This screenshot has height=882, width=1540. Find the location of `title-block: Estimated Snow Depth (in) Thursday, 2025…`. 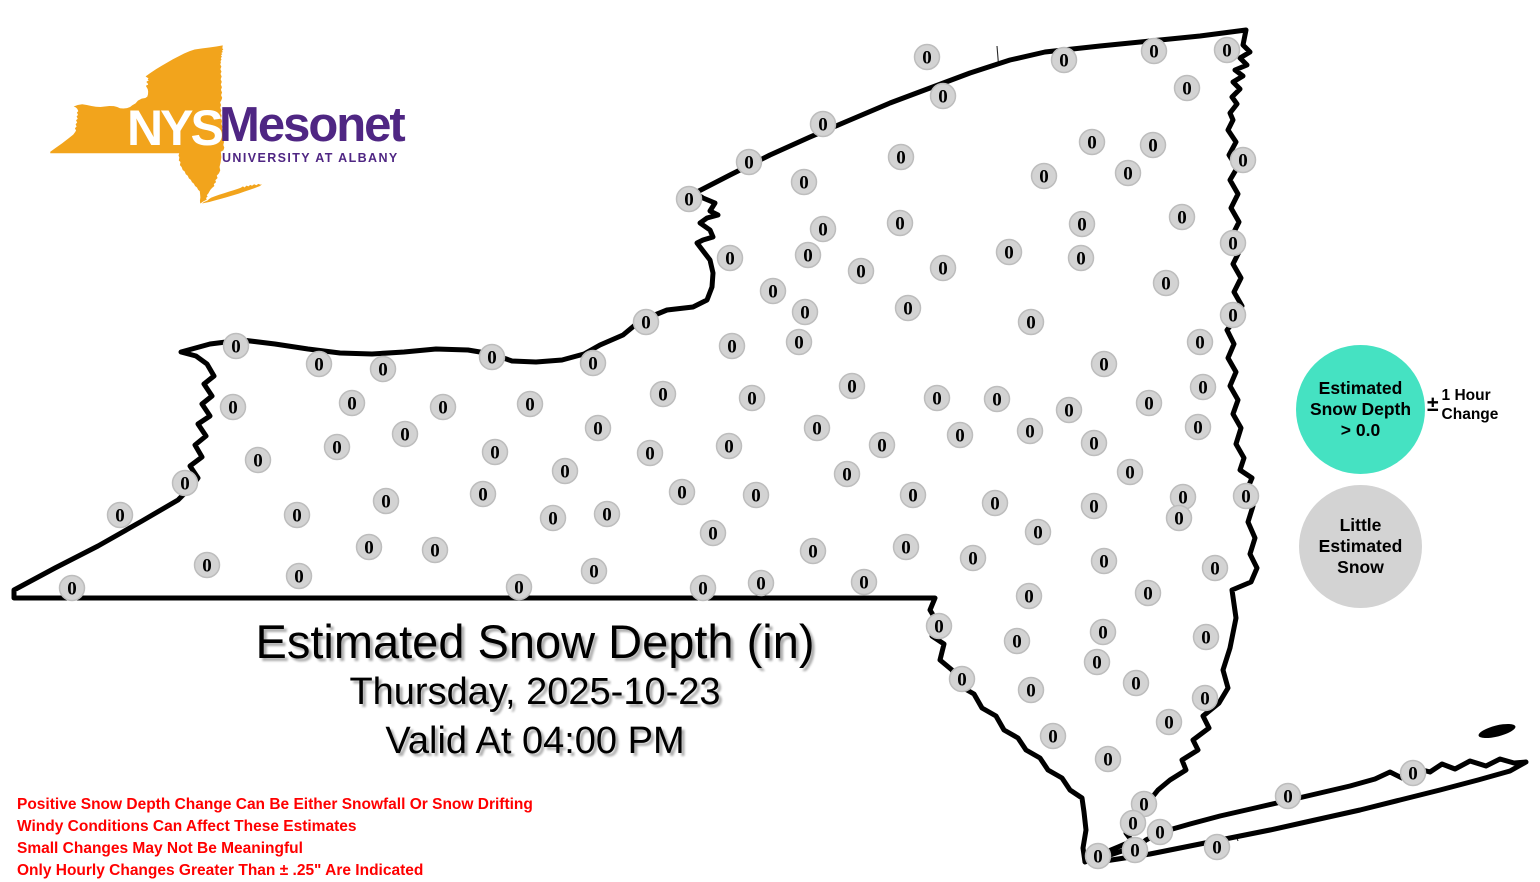

title-block: Estimated Snow Depth (in) Thursday, 2025… is located at coordinates (534, 691).